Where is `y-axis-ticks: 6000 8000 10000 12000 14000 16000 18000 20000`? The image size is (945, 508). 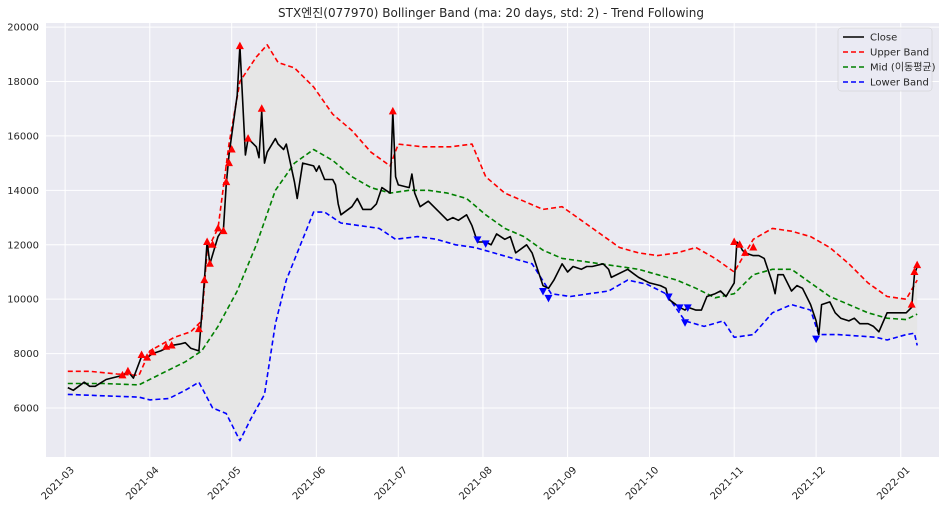
y-axis-ticks: 6000 8000 10000 12000 14000 16000 18000 20000 is located at coordinates (23, 219).